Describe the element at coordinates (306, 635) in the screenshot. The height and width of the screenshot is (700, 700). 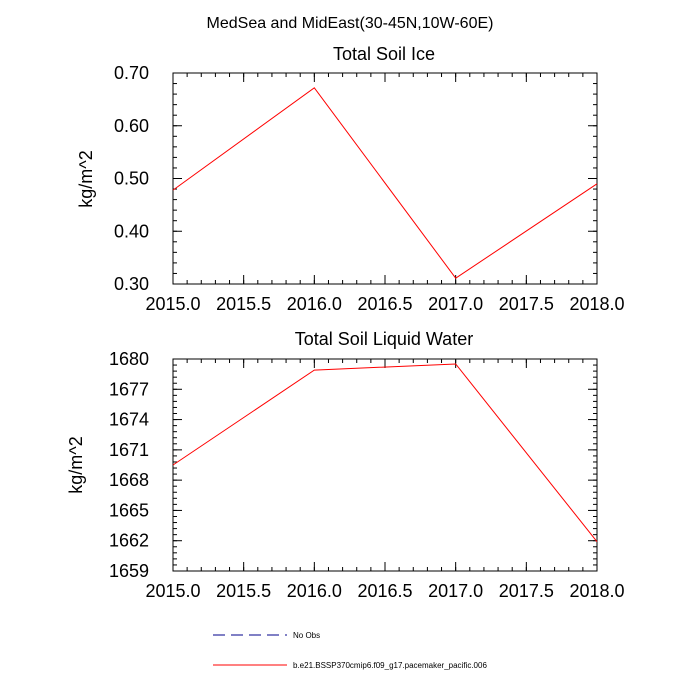
I see `legend-label-no-obs: No Obs` at that location.